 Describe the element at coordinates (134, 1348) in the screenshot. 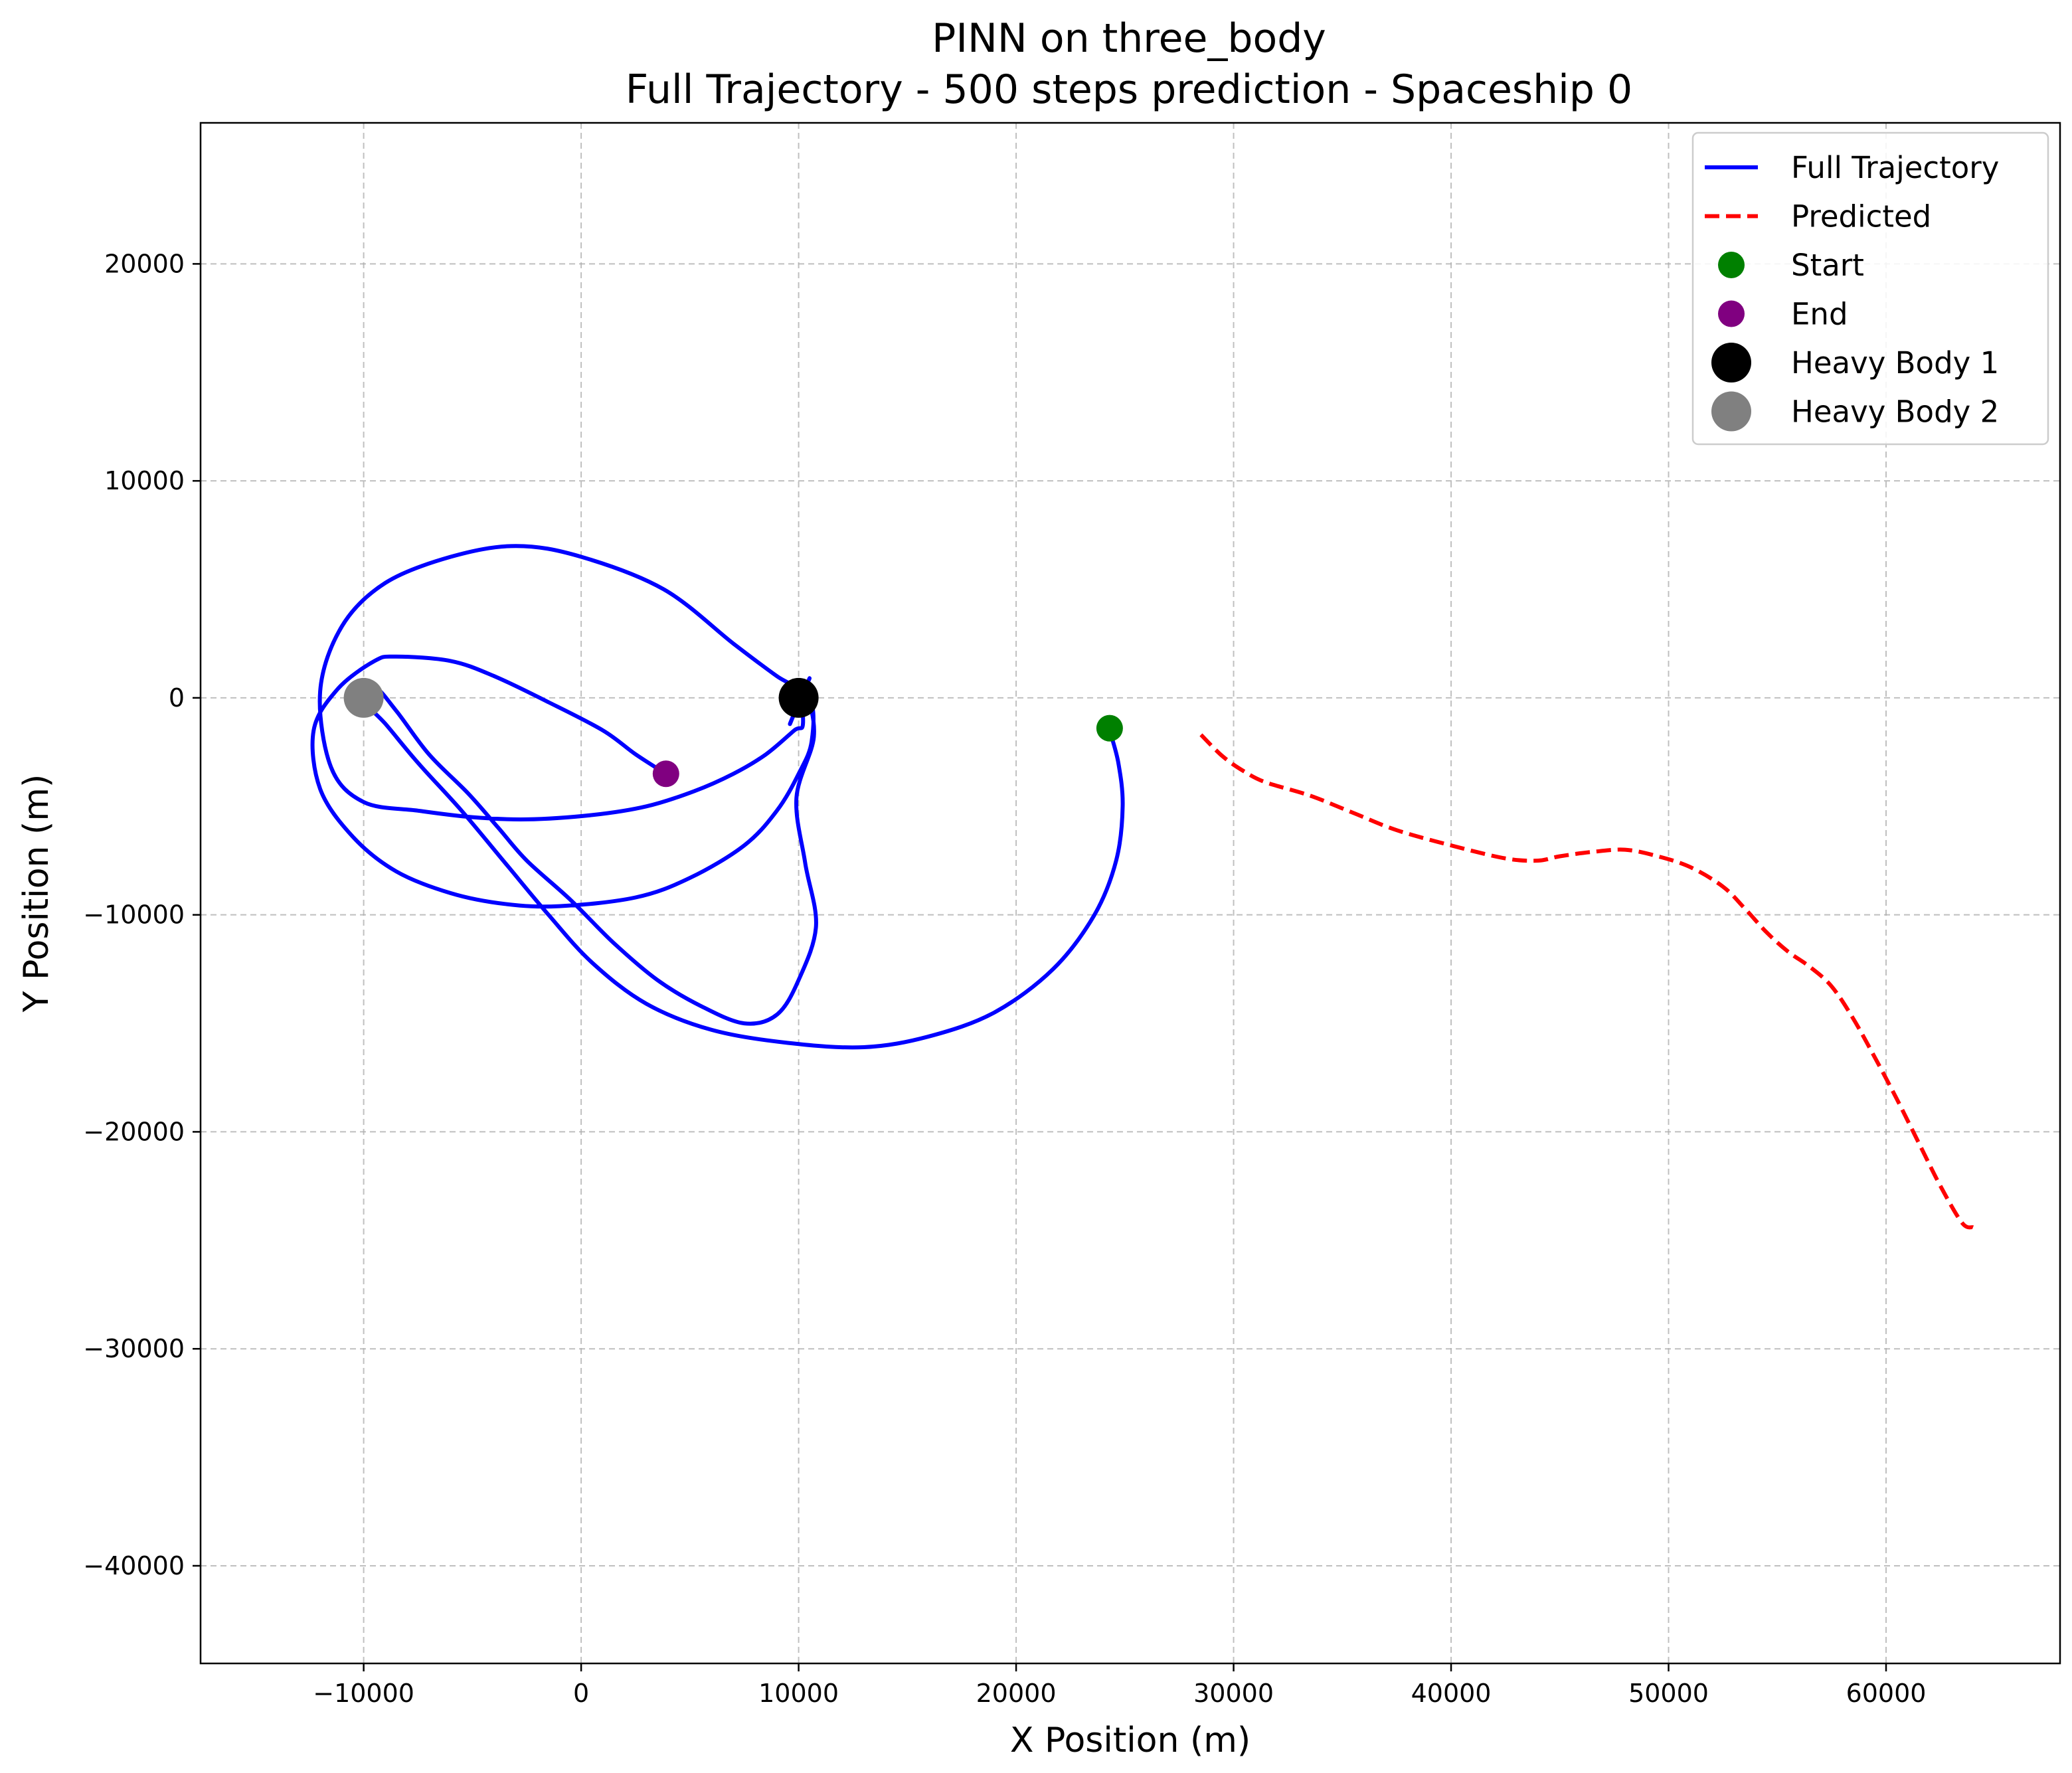

I see `y-tick-label: −30000` at that location.